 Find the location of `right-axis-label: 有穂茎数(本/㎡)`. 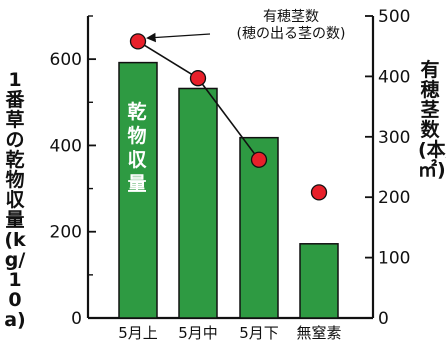

right-axis-label: 有穂茎数(本/㎡) is located at coordinates (432, 120).